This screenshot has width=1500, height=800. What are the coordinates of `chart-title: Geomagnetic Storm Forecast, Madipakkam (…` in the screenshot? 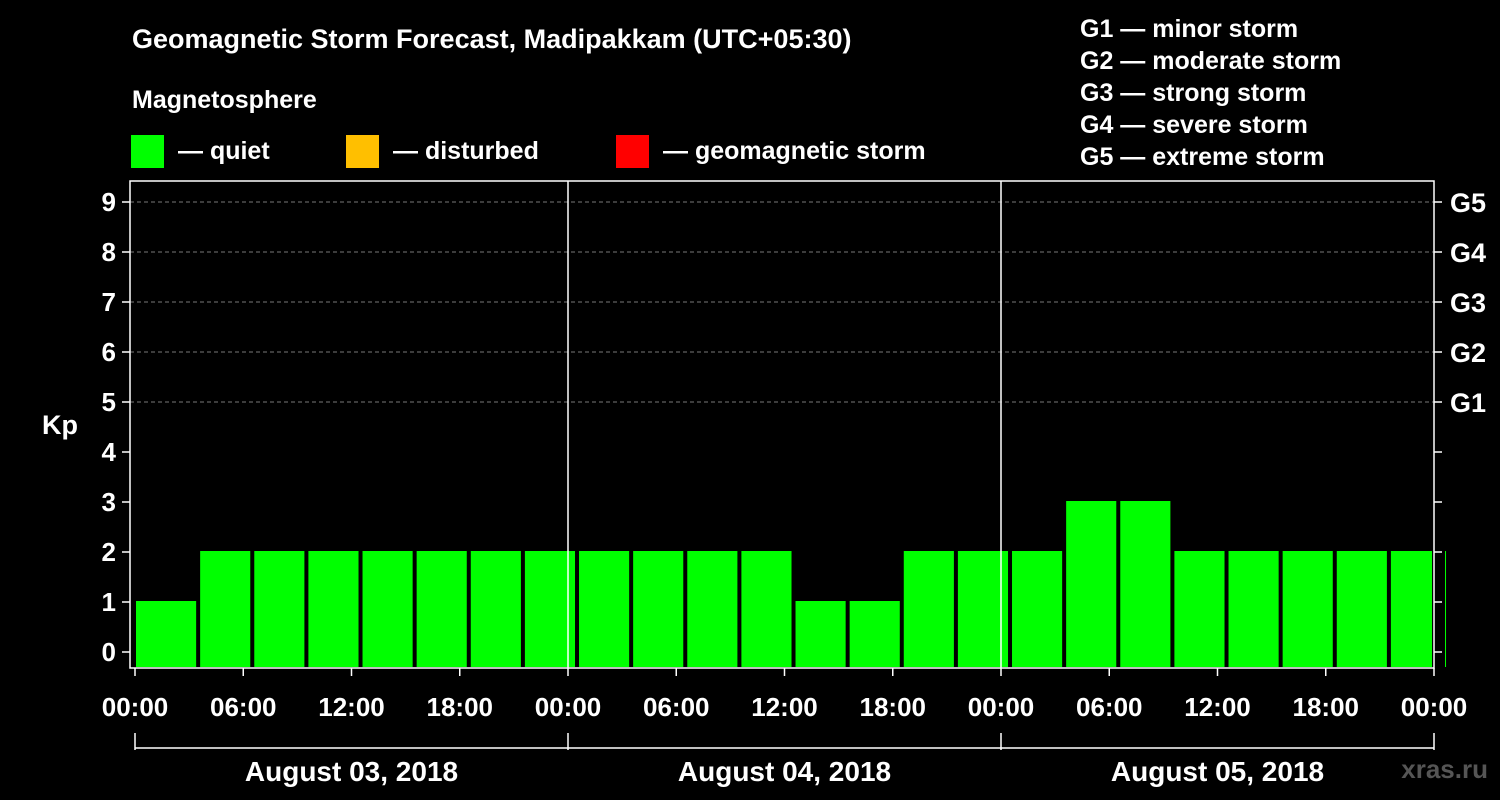 It's located at (492, 39).